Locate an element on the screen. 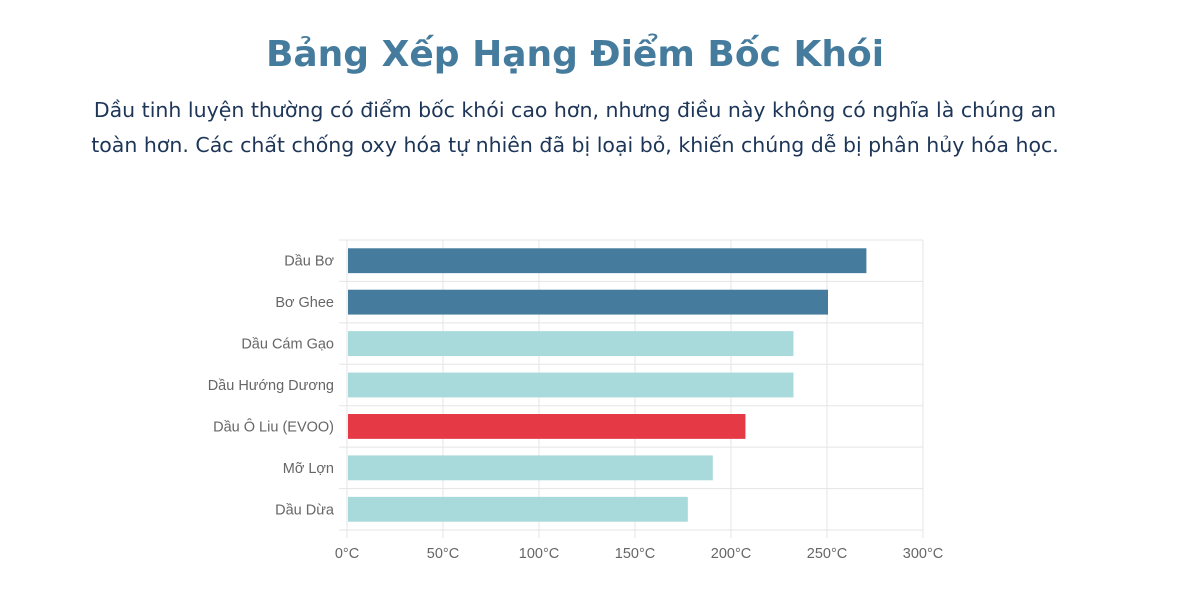 Image resolution: width=1183 pixels, height=598 pixels. x-tick-label: 0°C is located at coordinates (347, 554).